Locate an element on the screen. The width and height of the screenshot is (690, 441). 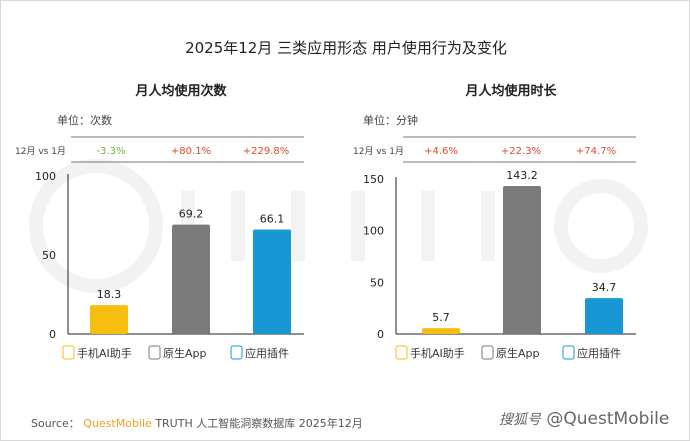
credit: 搜狐号 @QuestMobile is located at coordinates (584, 419).